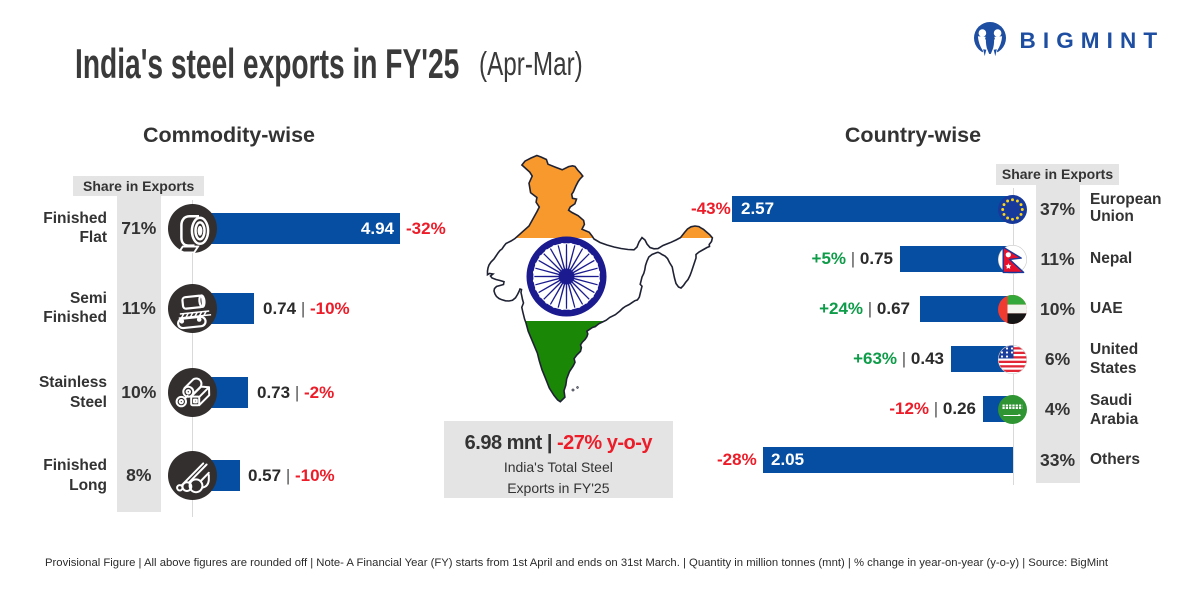 The width and height of the screenshot is (1200, 600). Describe the element at coordinates (1092, 40) in the screenshot. I see `svg-text: BIGMINT` at that location.